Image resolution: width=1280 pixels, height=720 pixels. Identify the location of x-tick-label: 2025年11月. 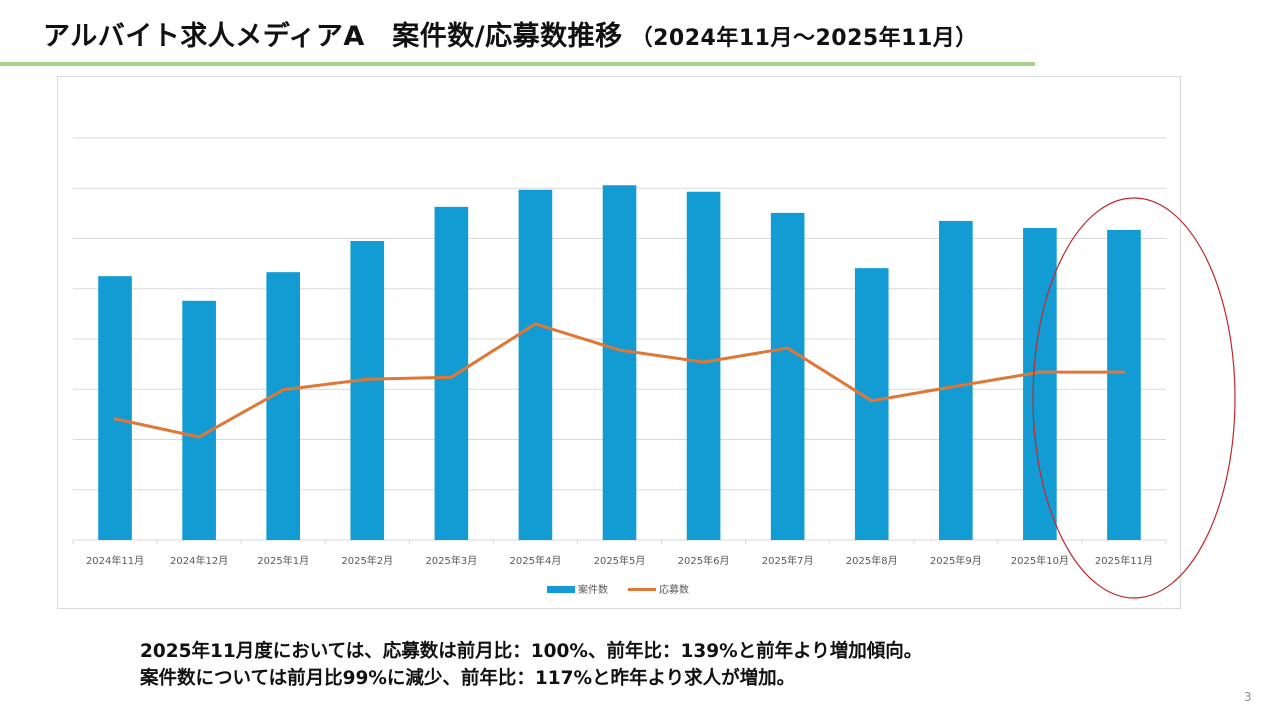
(1124, 560).